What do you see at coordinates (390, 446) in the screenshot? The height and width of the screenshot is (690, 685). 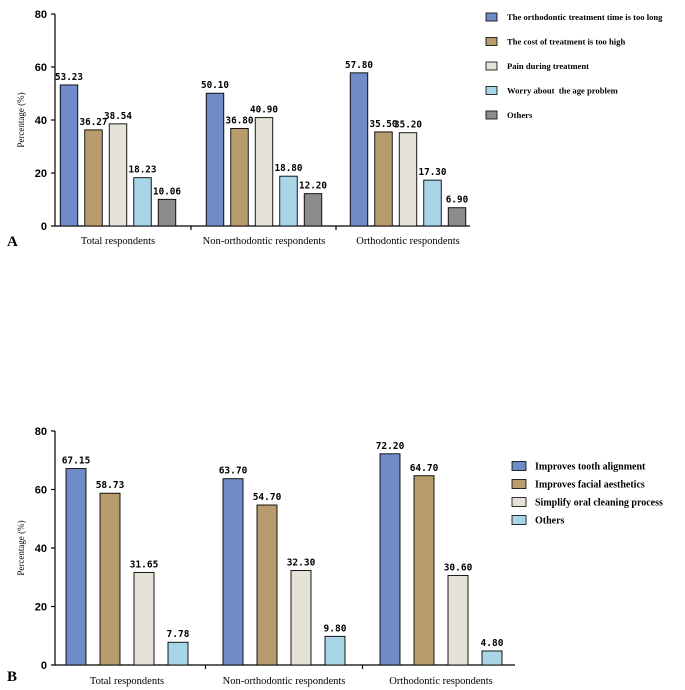 I see `data-label: 72.20` at bounding box center [390, 446].